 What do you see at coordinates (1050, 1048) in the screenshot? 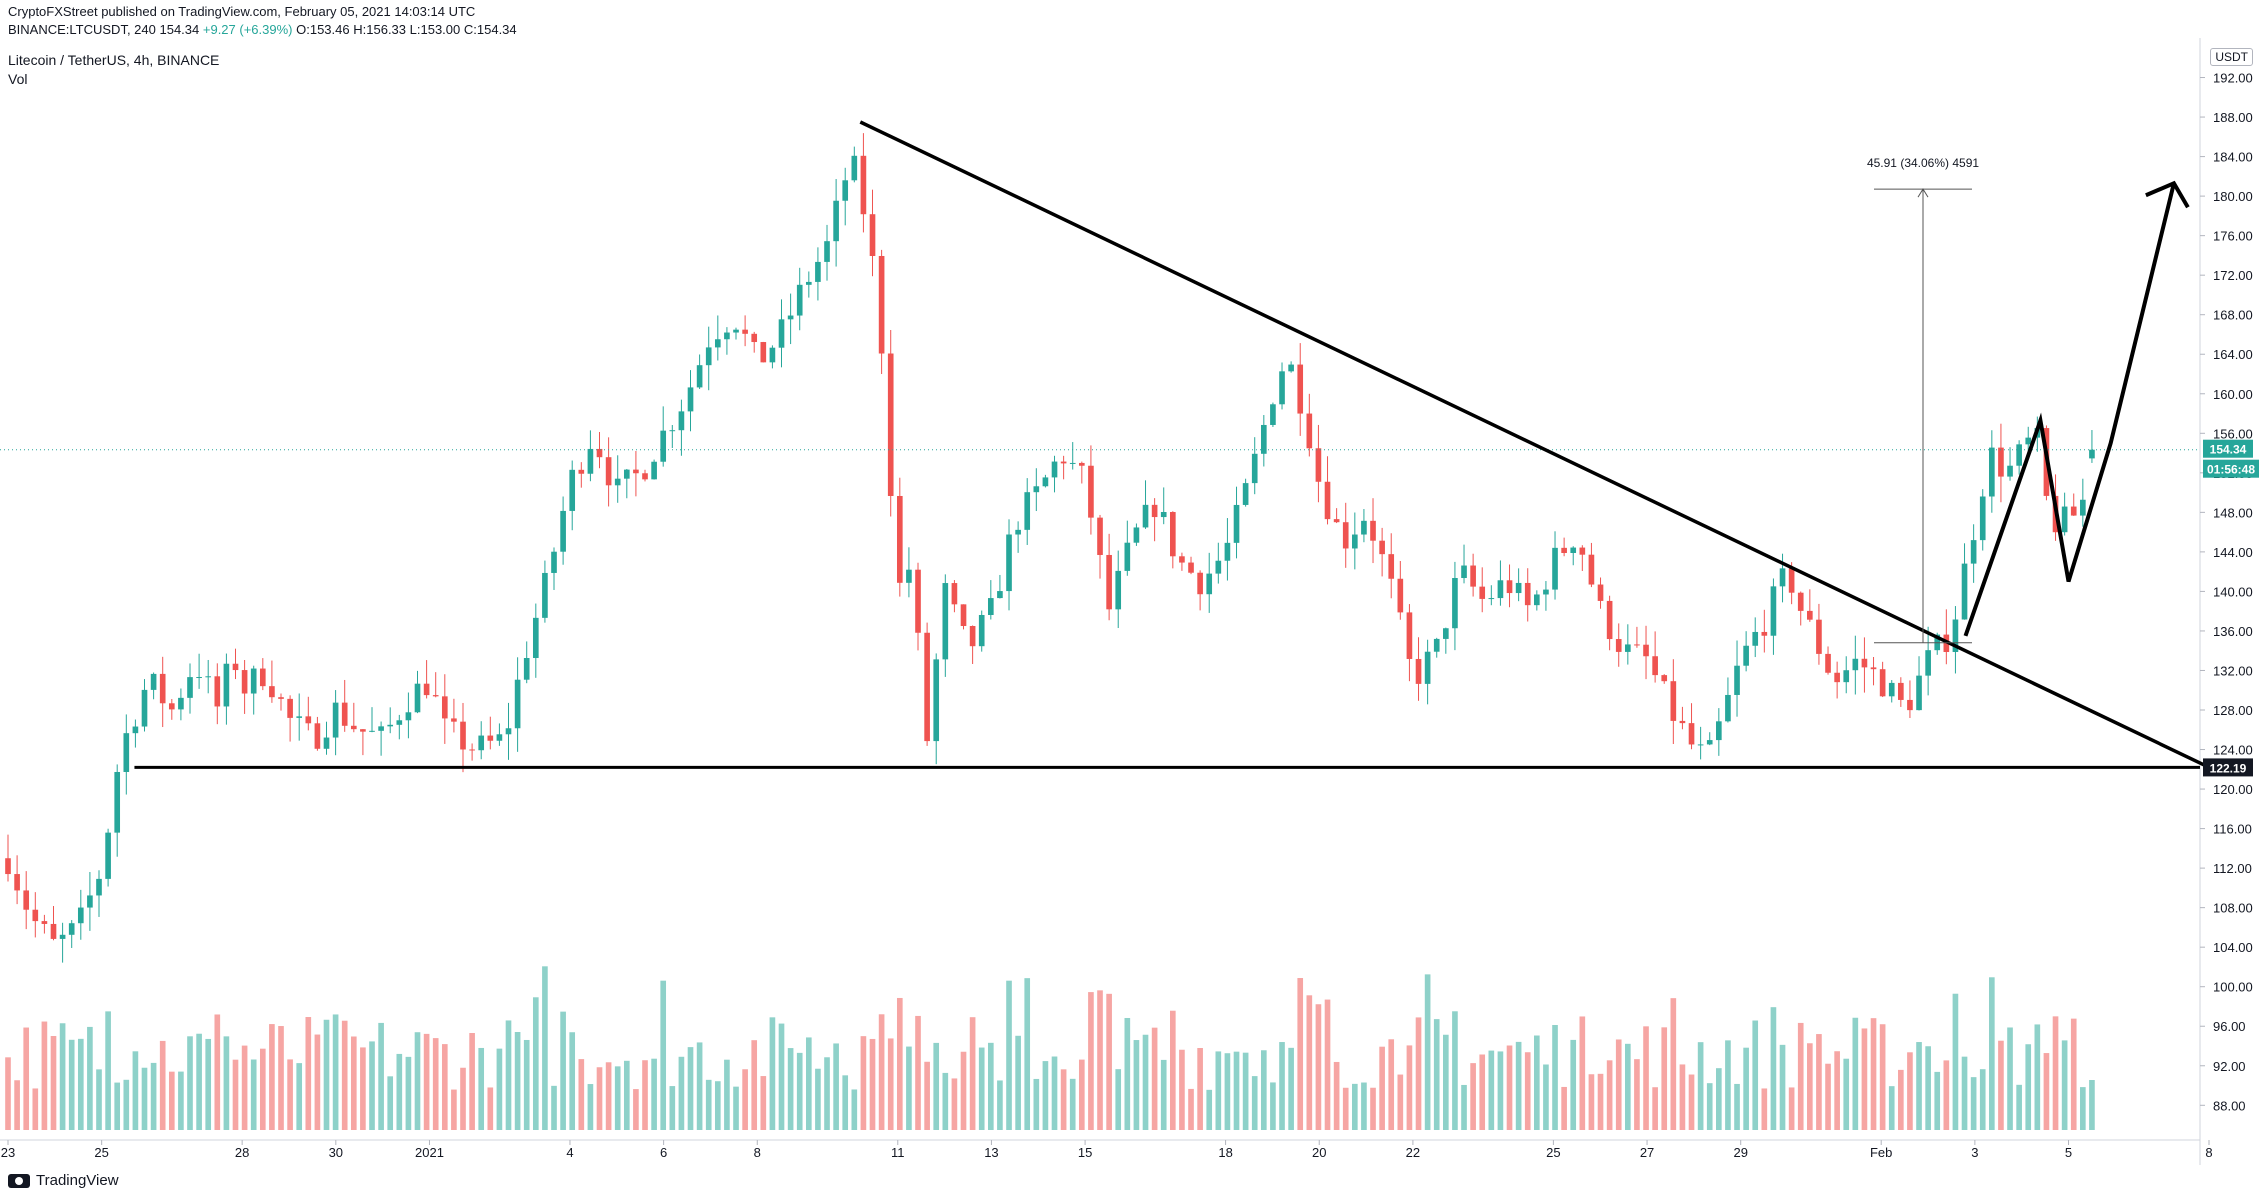
I see `volume-layer` at bounding box center [1050, 1048].